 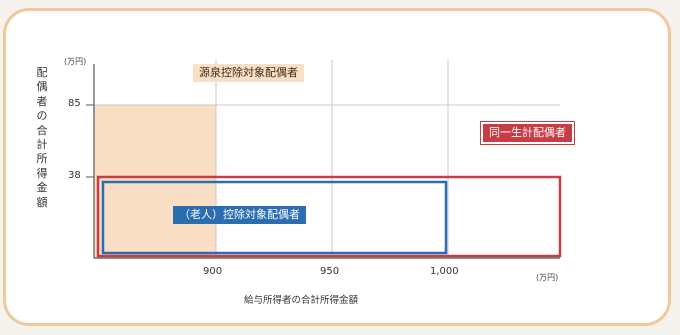 I want to click on y-tick-label-38: 38, so click(x=74, y=175).